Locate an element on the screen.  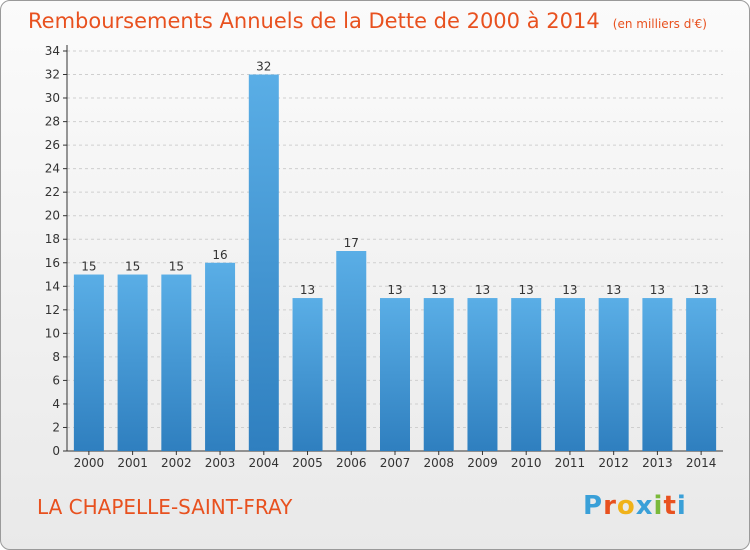
x-tick-label-2006: 2006 is located at coordinates (351, 463).